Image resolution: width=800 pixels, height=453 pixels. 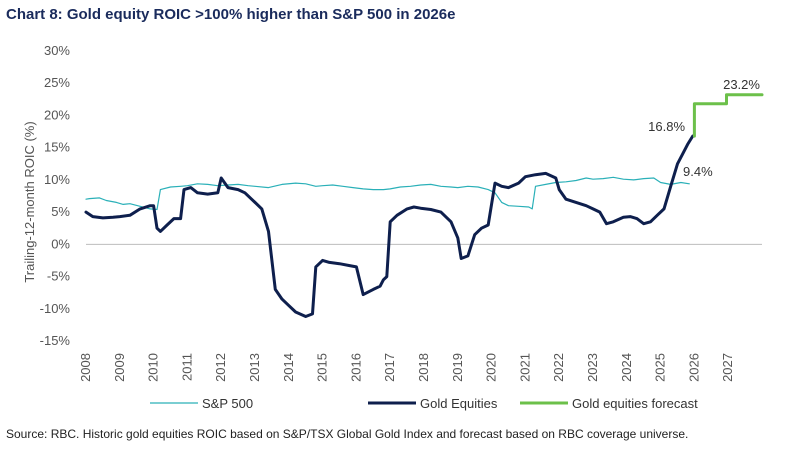 I want to click on legend-label: Gold Equities, so click(x=459, y=403).